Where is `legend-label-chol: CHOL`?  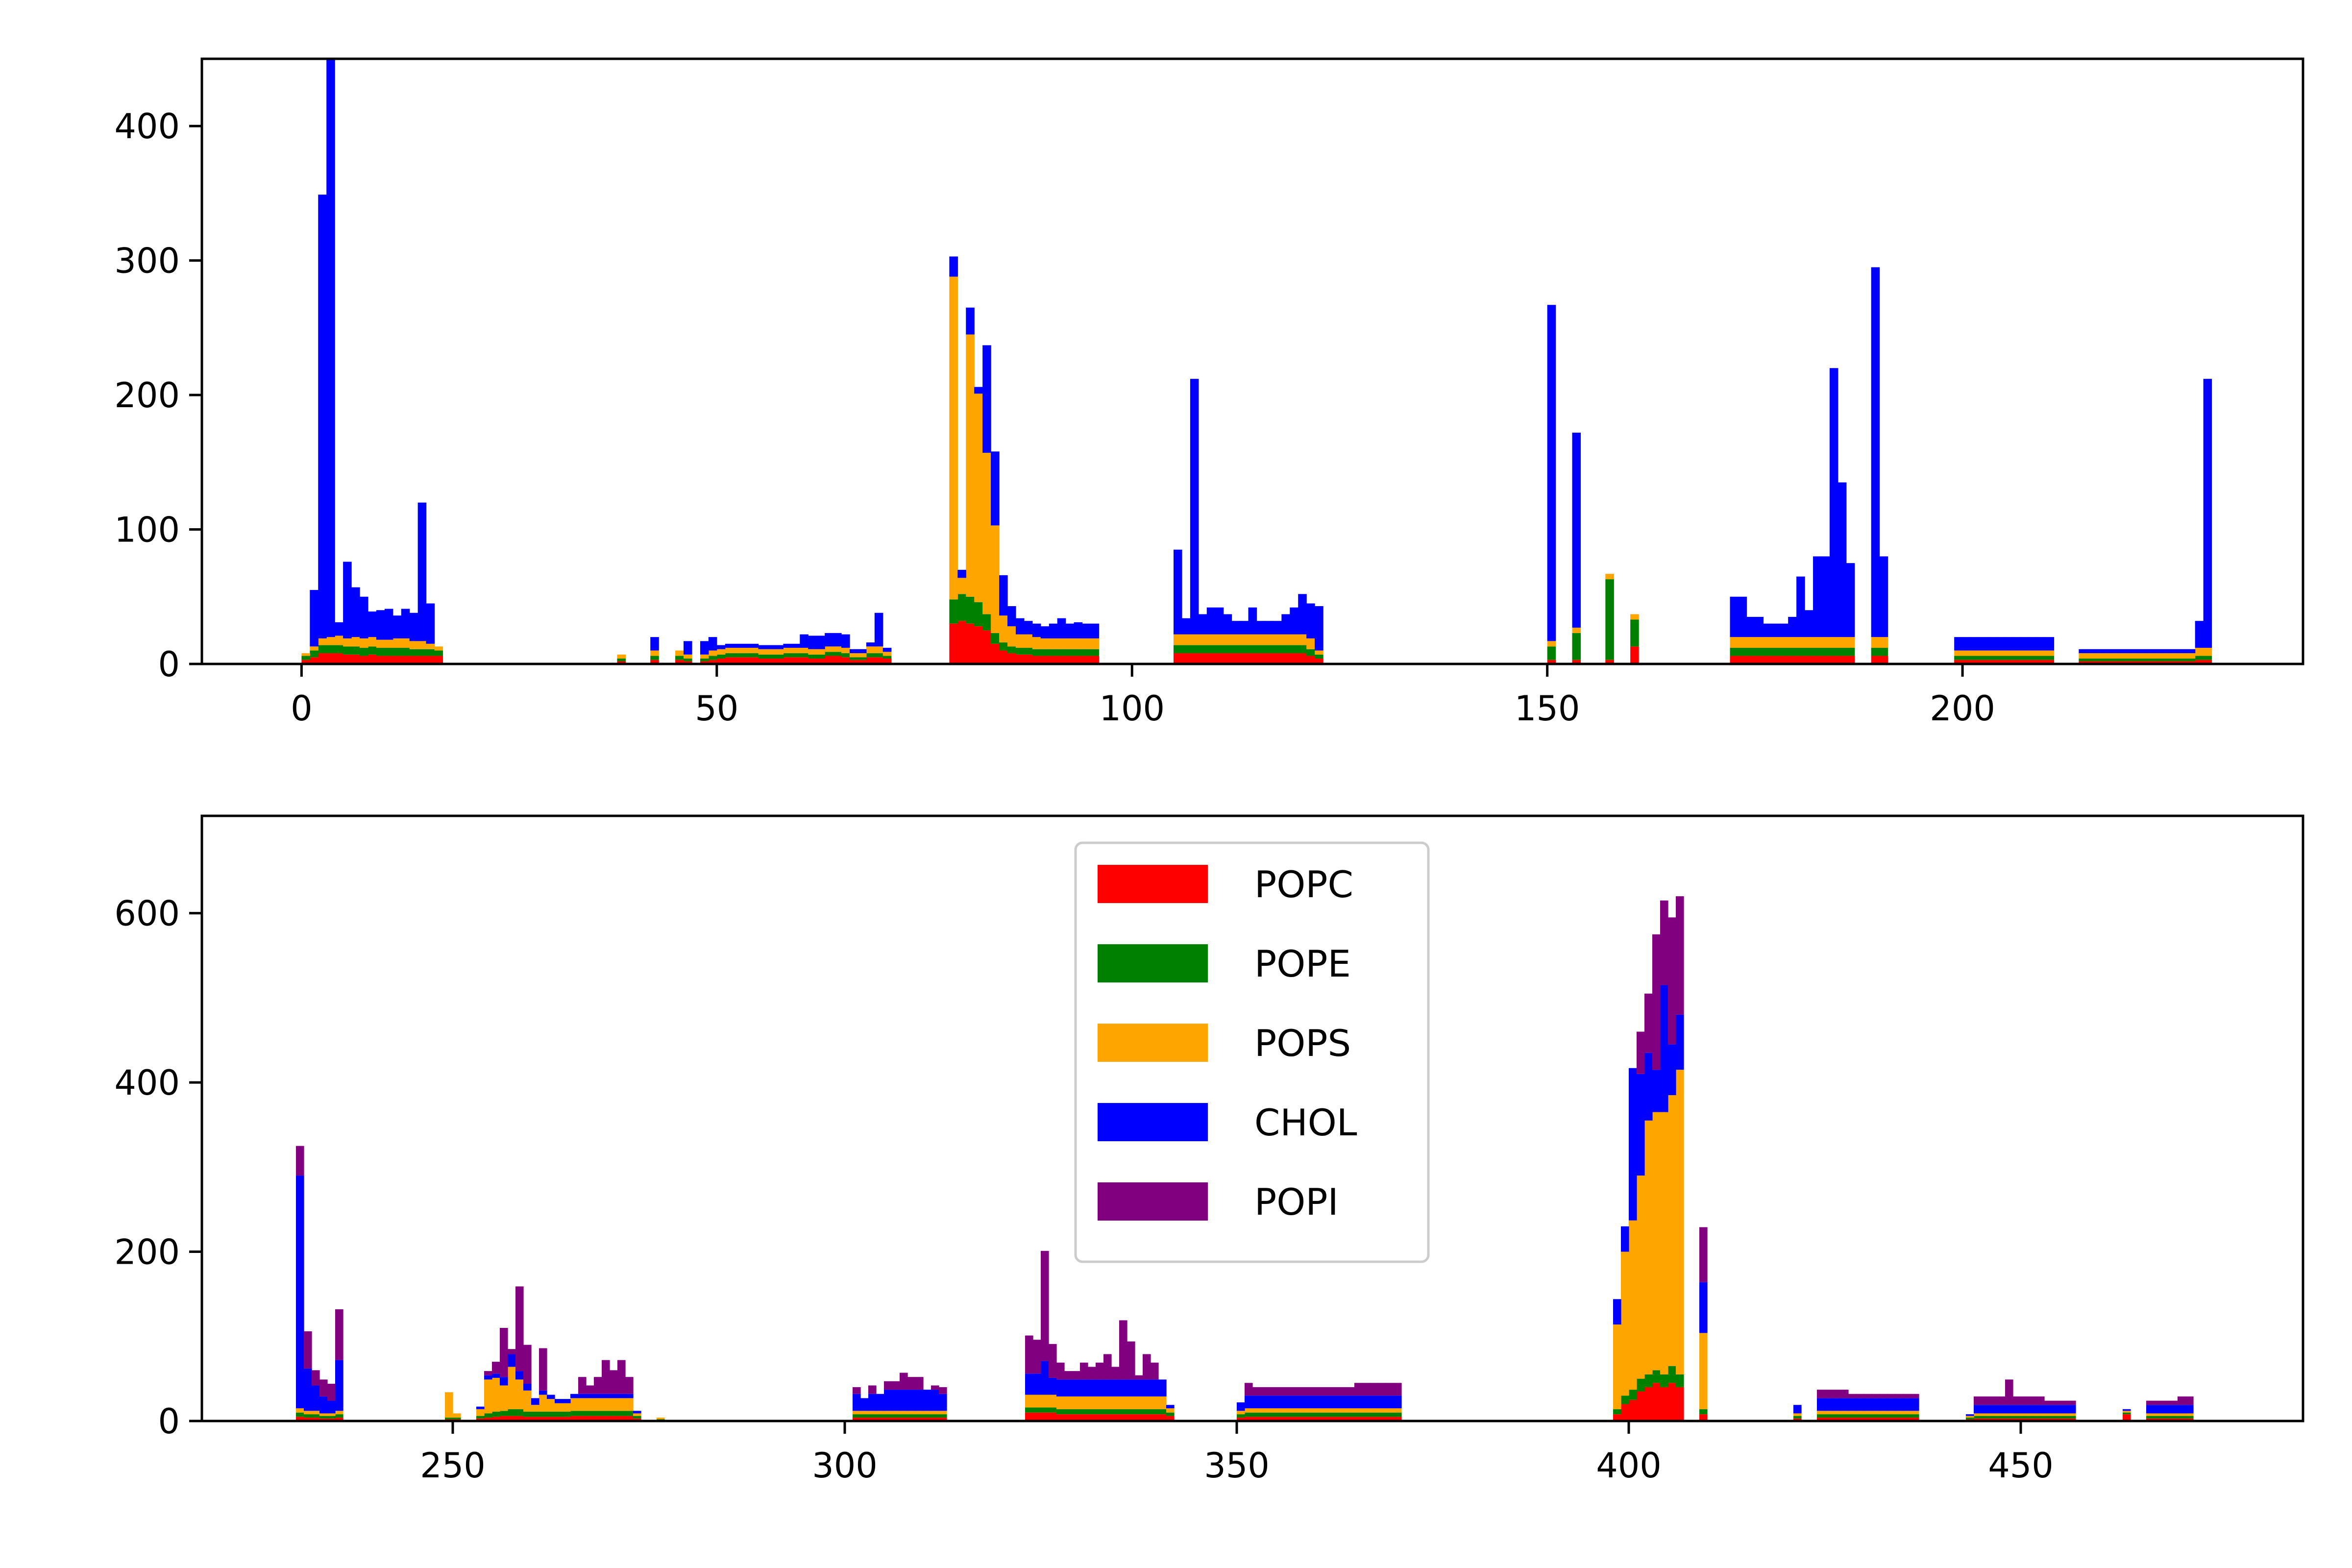
legend-label-chol: CHOL is located at coordinates (1305, 1122).